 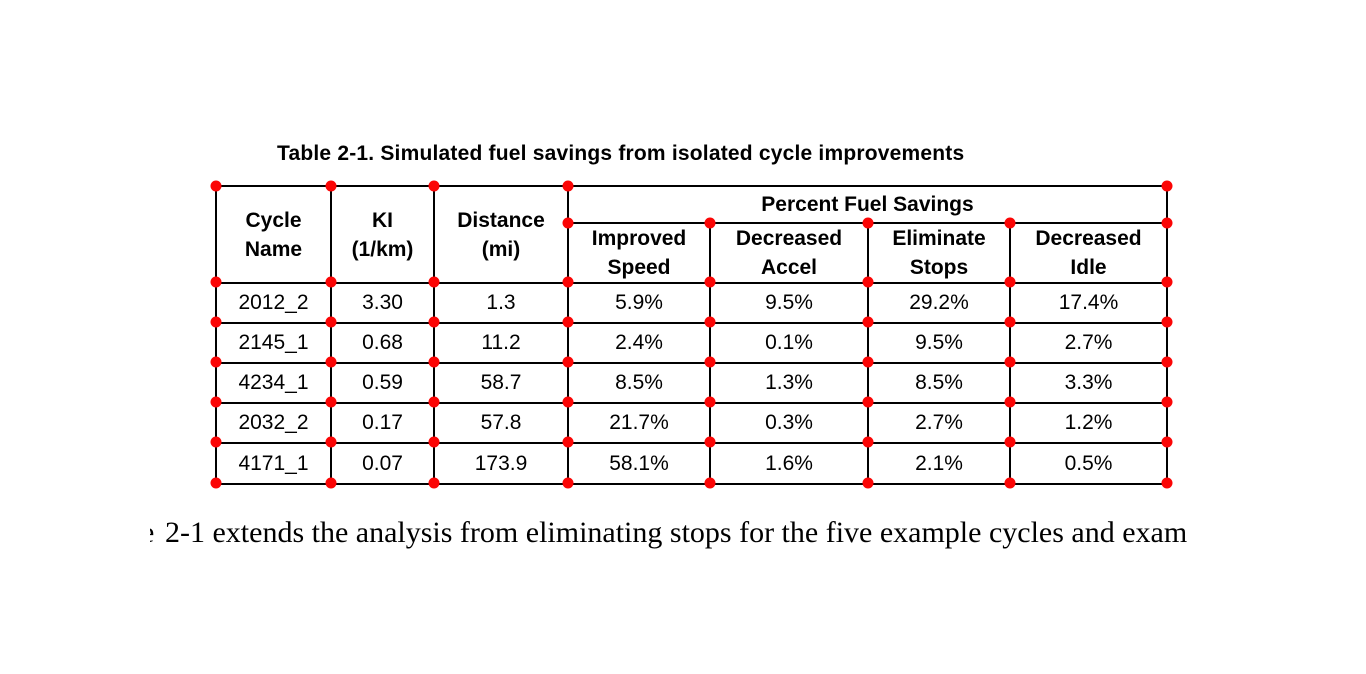 What do you see at coordinates (501, 343) in the screenshot?
I see `cell-distance: 11.2` at bounding box center [501, 343].